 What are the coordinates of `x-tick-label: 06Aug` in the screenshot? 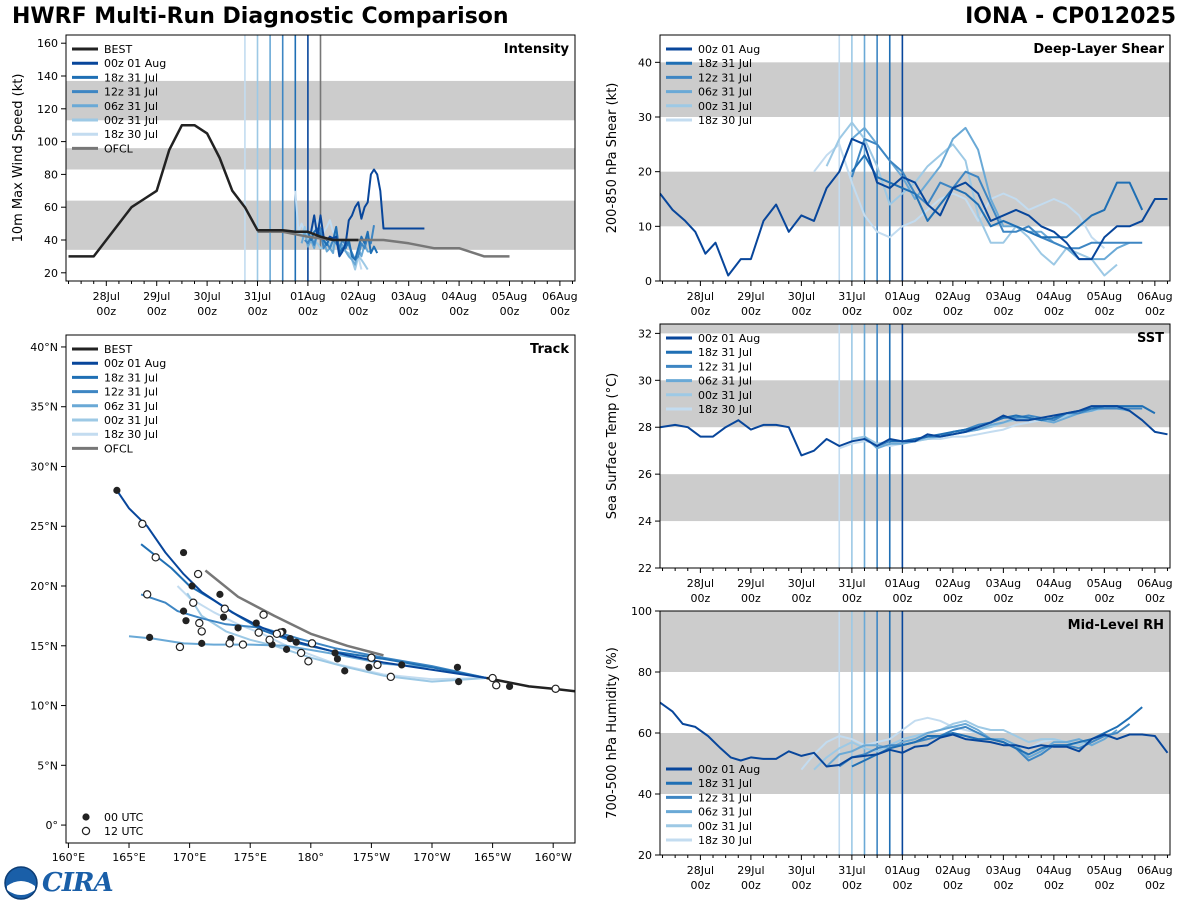 It's located at (1154, 870).